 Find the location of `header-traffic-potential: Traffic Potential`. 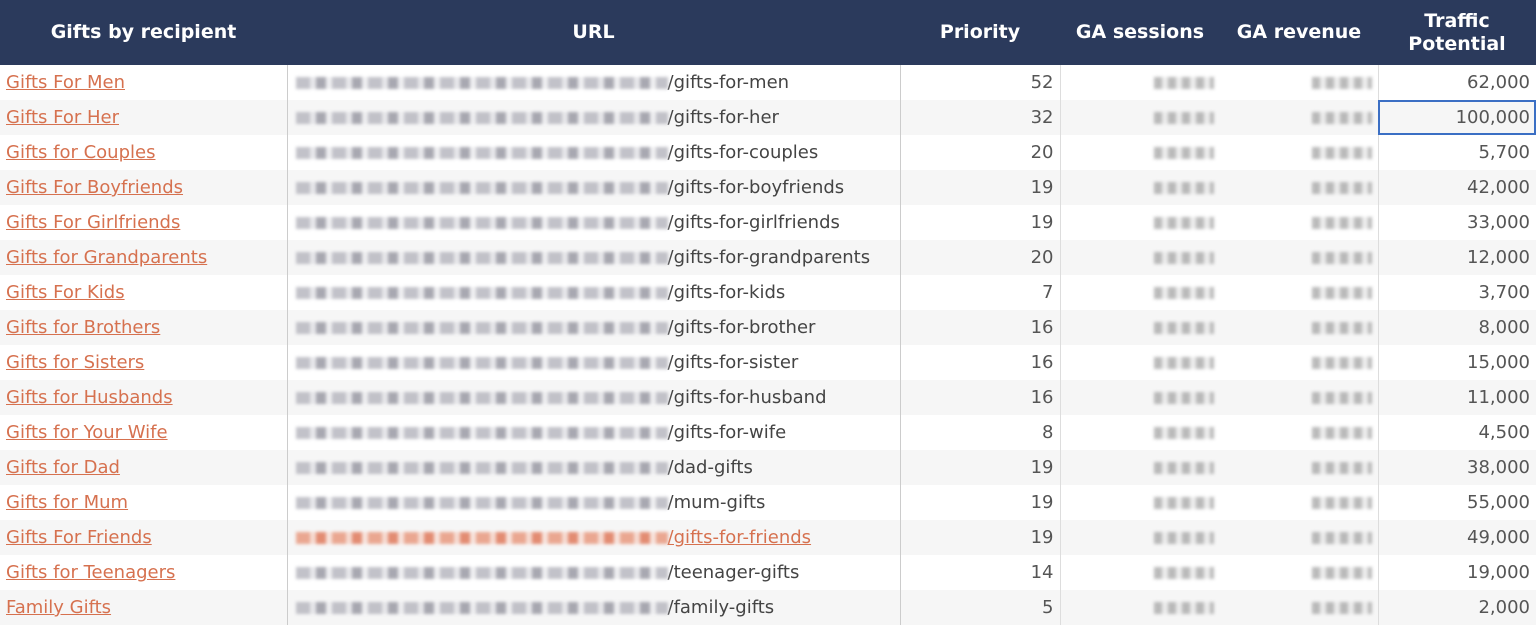

header-traffic-potential: Traffic Potential is located at coordinates (1457, 32).